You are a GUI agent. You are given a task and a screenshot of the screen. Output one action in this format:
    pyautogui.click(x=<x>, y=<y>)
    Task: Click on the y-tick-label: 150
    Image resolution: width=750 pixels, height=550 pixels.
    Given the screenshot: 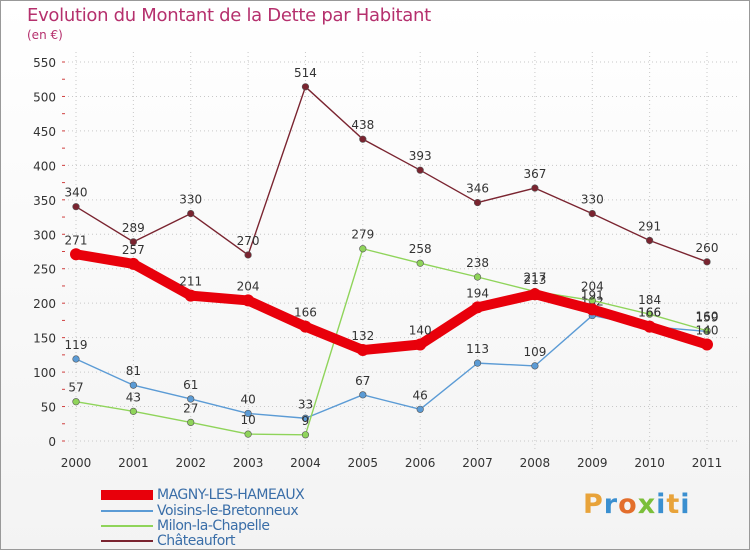 What is the action you would take?
    pyautogui.click(x=44, y=339)
    